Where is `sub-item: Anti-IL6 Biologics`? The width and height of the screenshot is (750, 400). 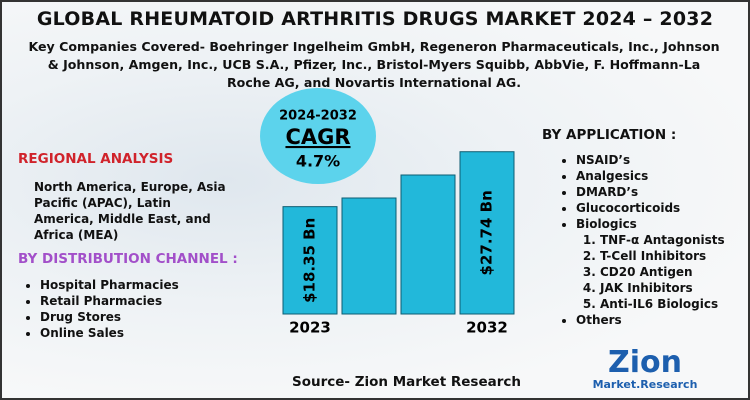
sub-item: Anti-IL6 Biologics is located at coordinates (662, 304).